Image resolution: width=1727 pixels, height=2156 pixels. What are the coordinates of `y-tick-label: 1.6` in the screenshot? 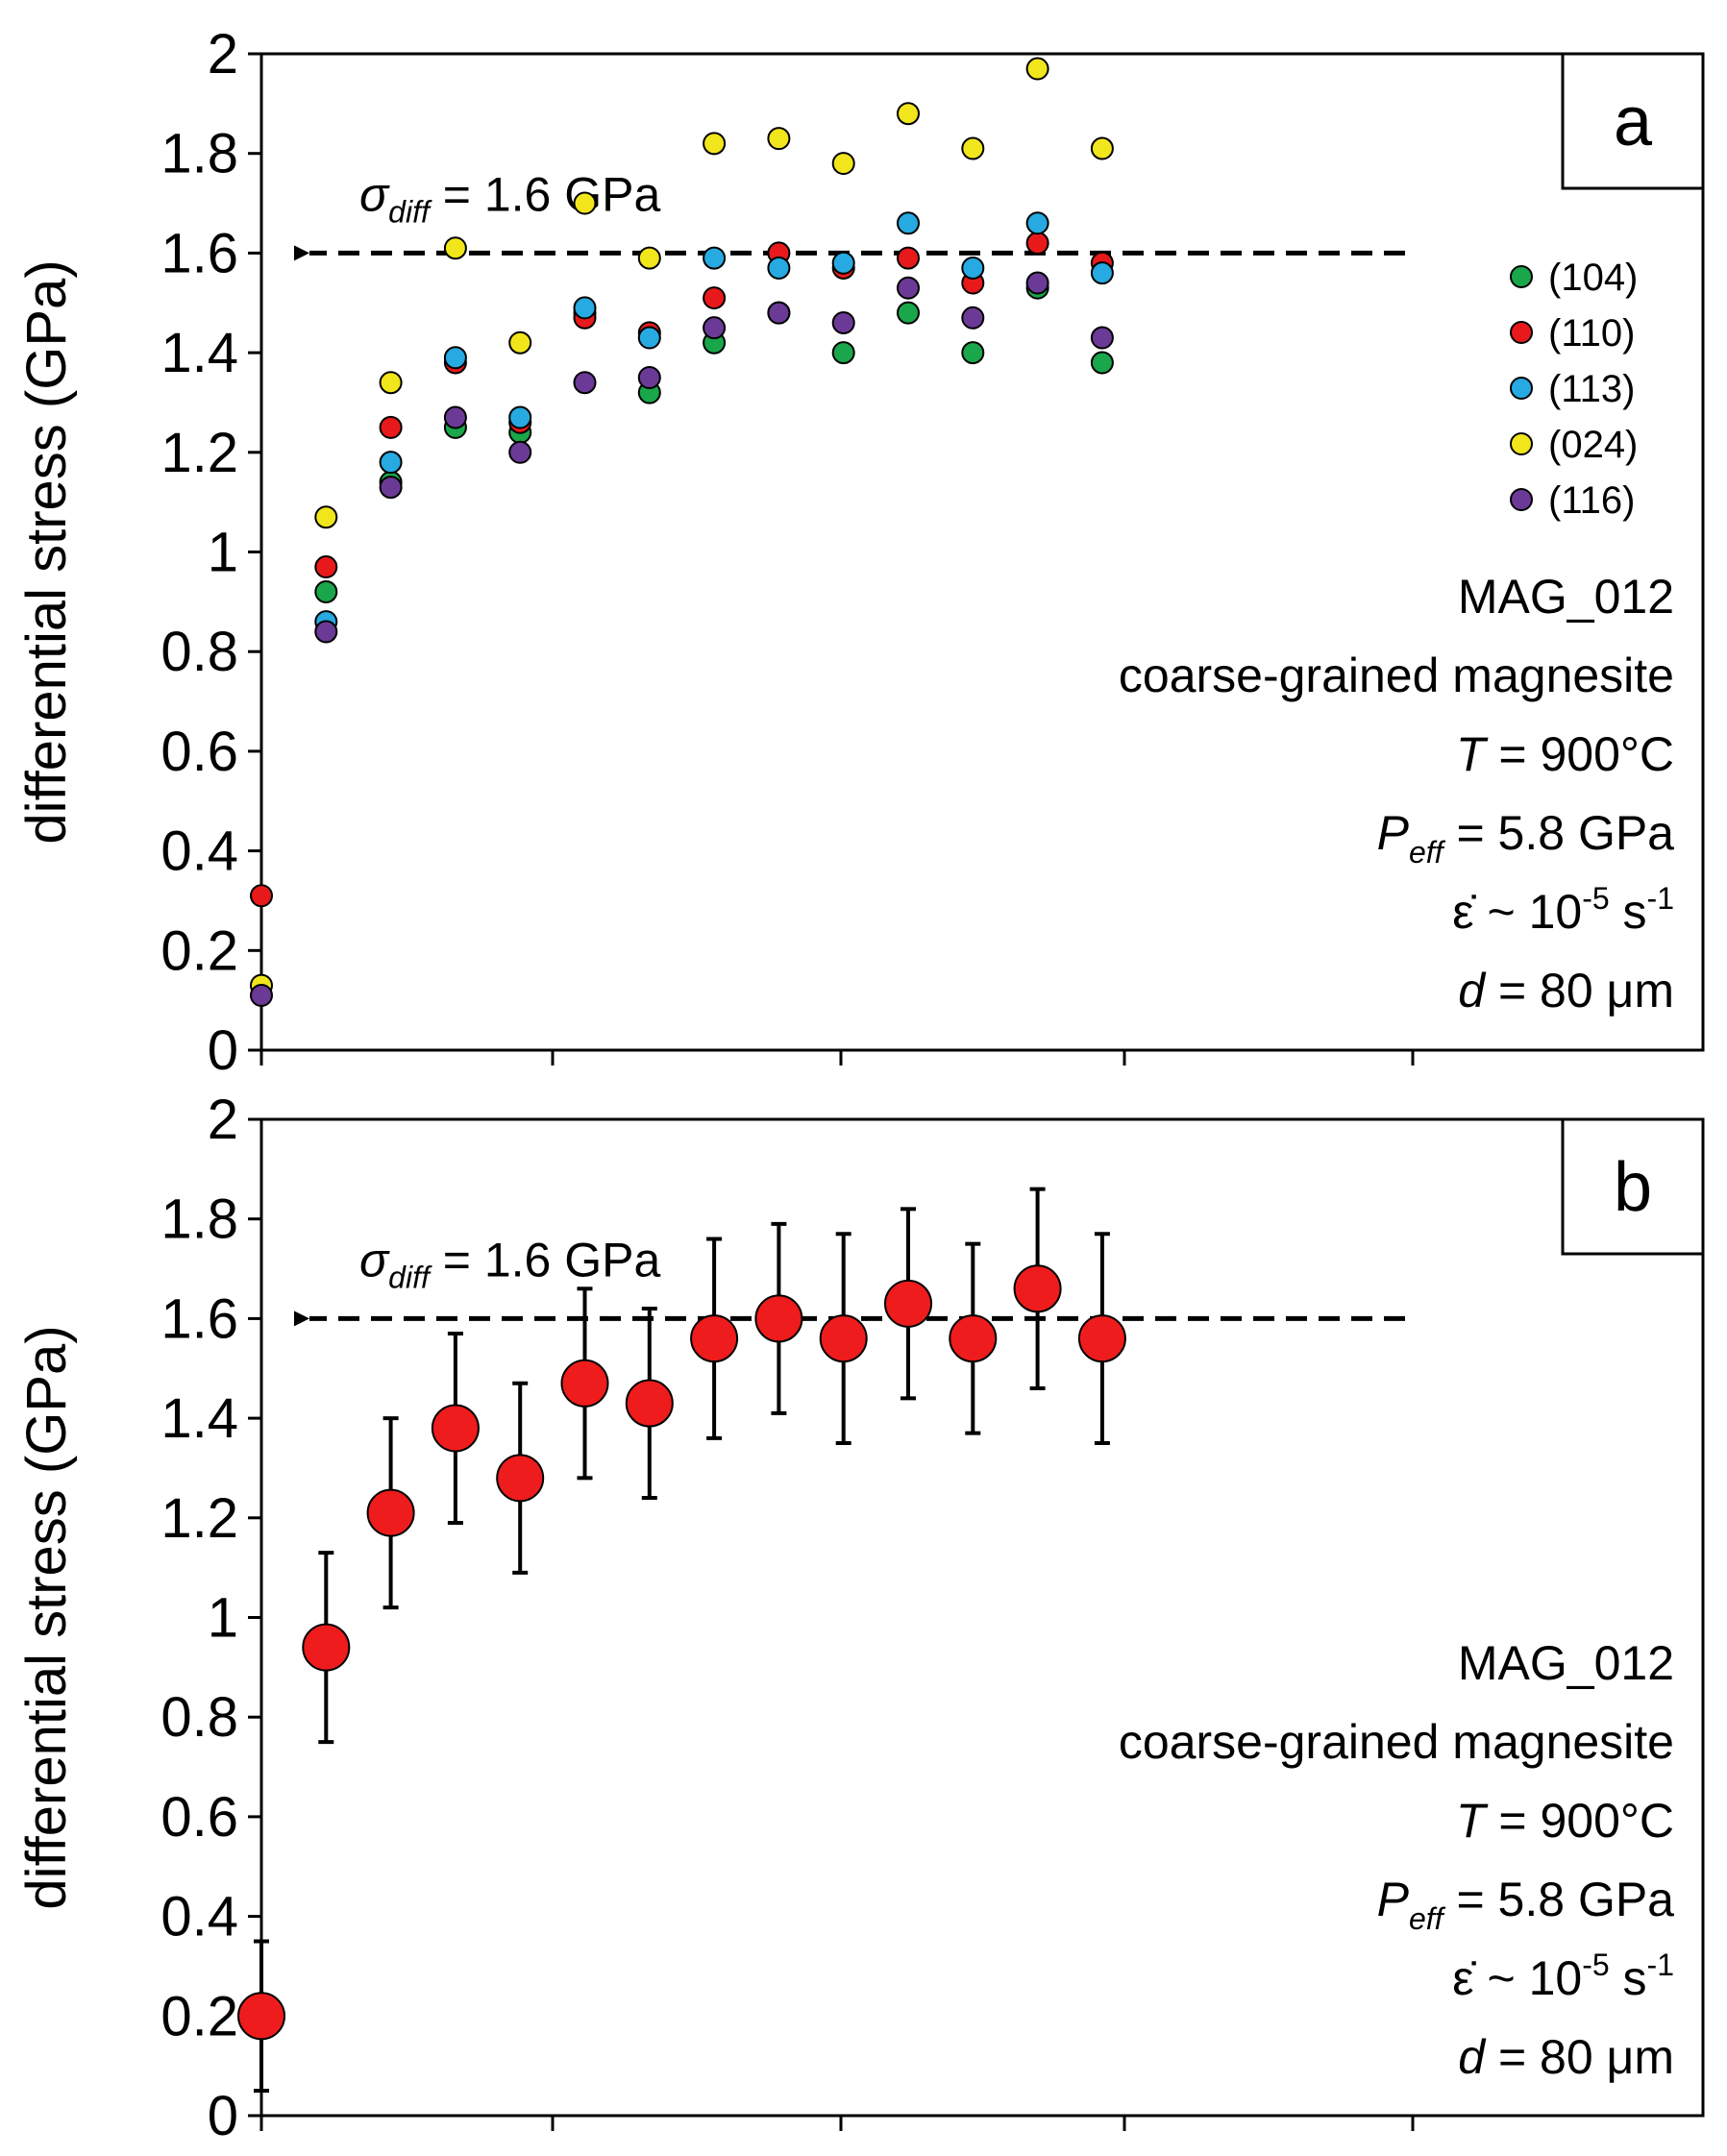 It's located at (199, 1318).